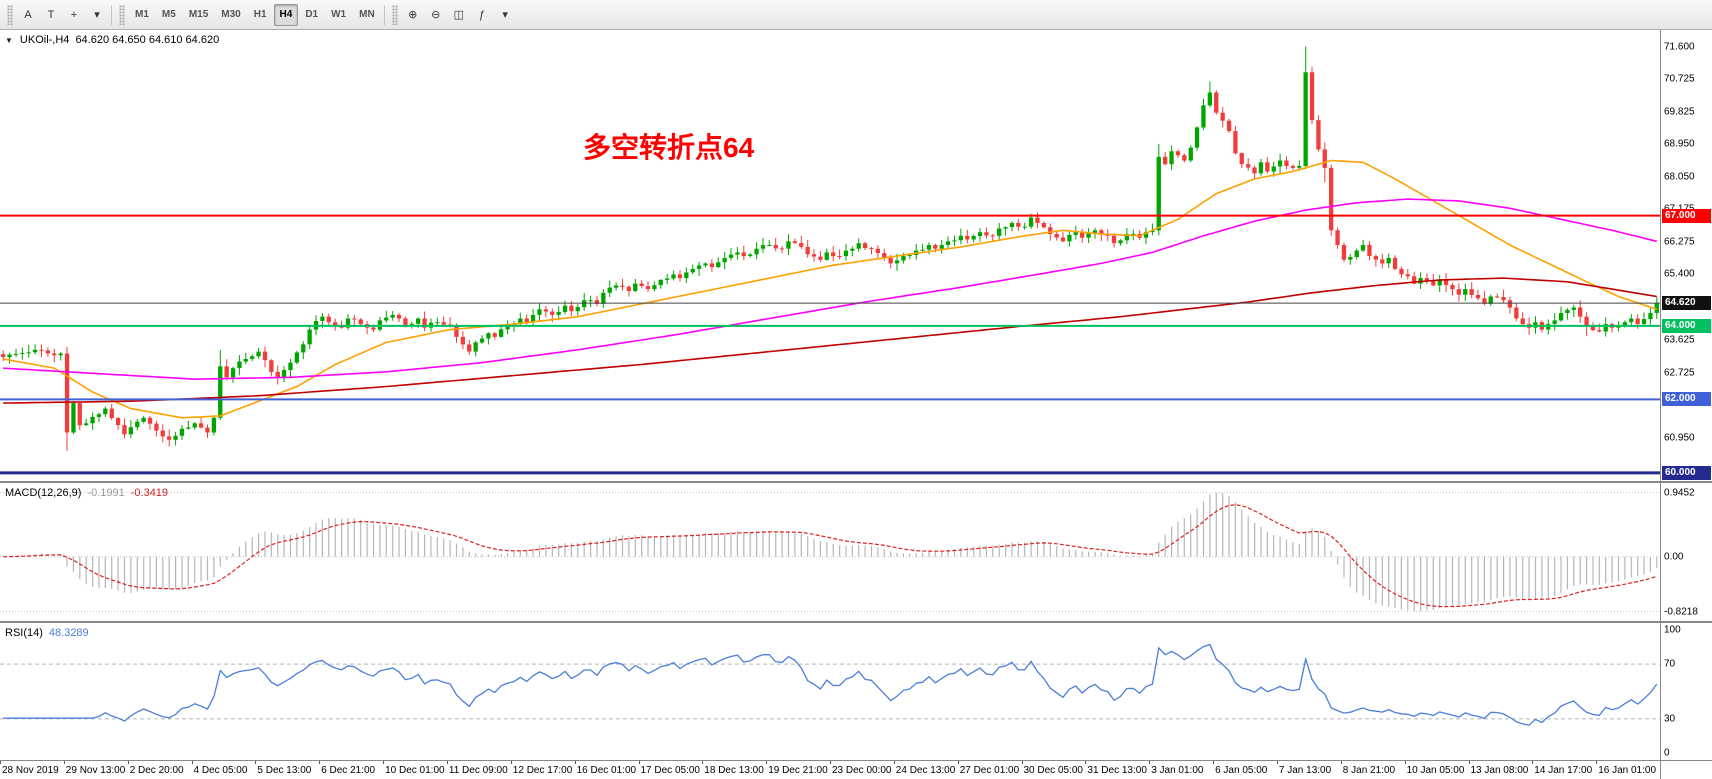  Describe the element at coordinates (142, 14) in the screenshot. I see `timeframe-button-m1: M1` at that location.